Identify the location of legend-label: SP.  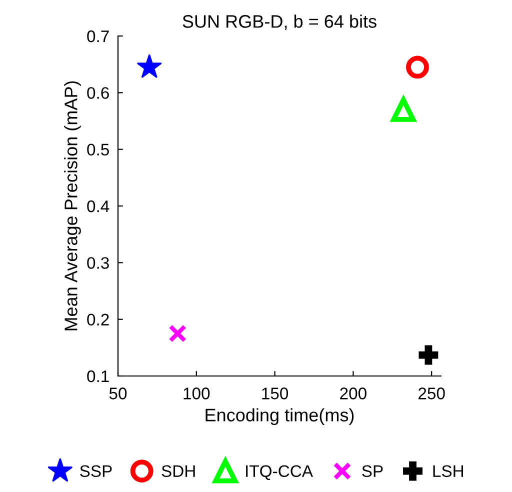
(372, 471).